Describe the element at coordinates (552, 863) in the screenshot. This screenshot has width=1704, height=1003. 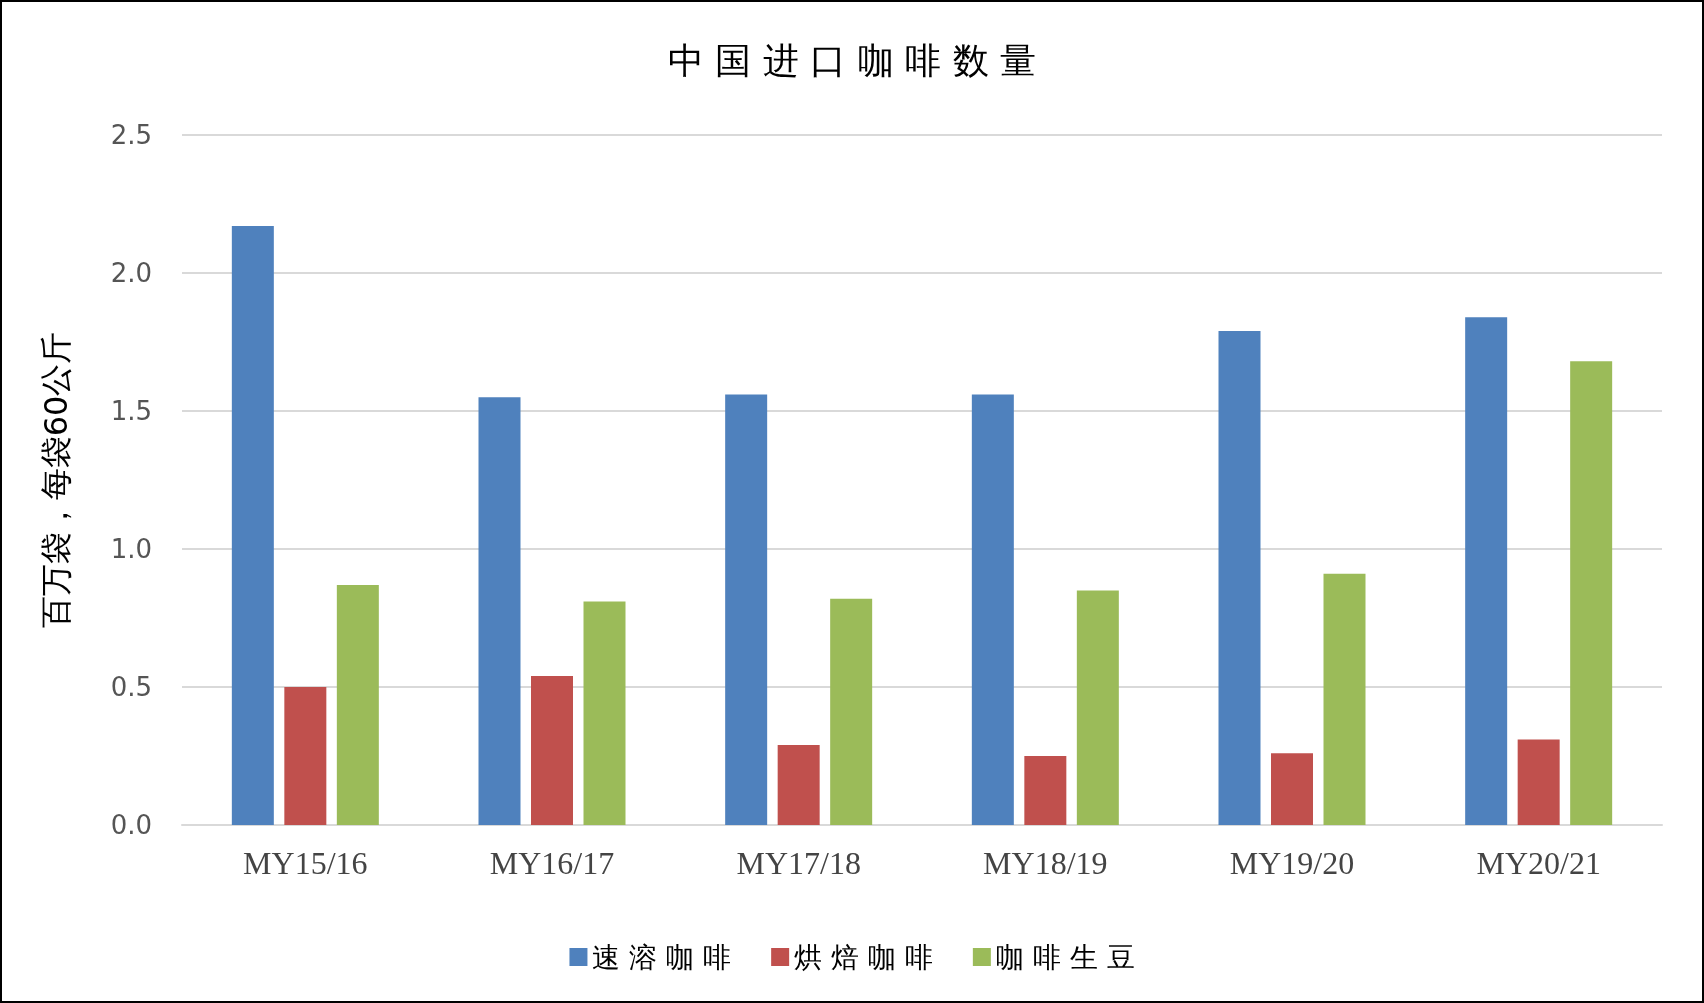
I see `x-tick-label: MY16/17` at that location.